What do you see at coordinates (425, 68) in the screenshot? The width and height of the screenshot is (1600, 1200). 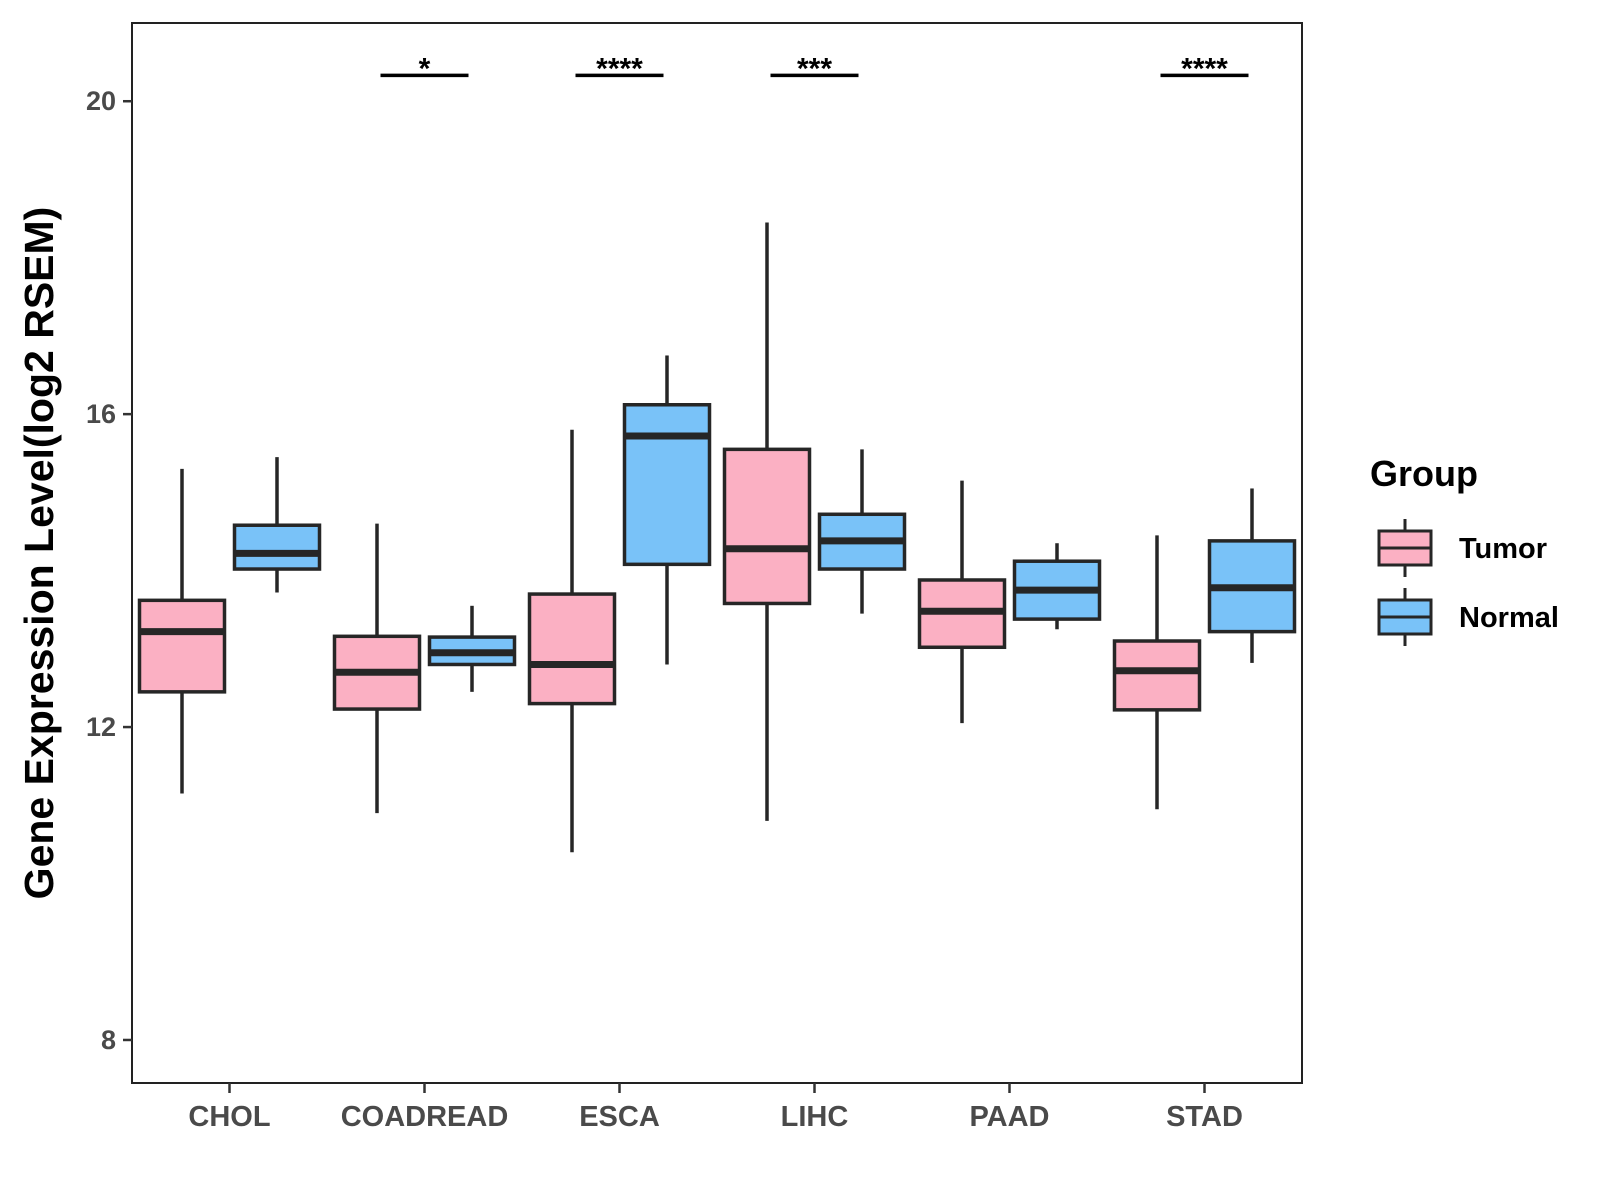 I see `significance-label-coadread: *` at bounding box center [425, 68].